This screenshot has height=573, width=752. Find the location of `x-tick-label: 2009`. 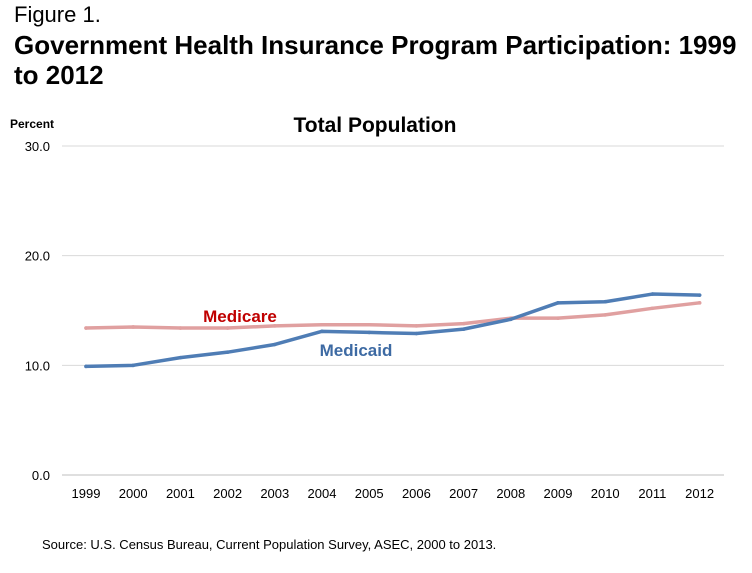

x-tick-label: 2009 is located at coordinates (558, 493).